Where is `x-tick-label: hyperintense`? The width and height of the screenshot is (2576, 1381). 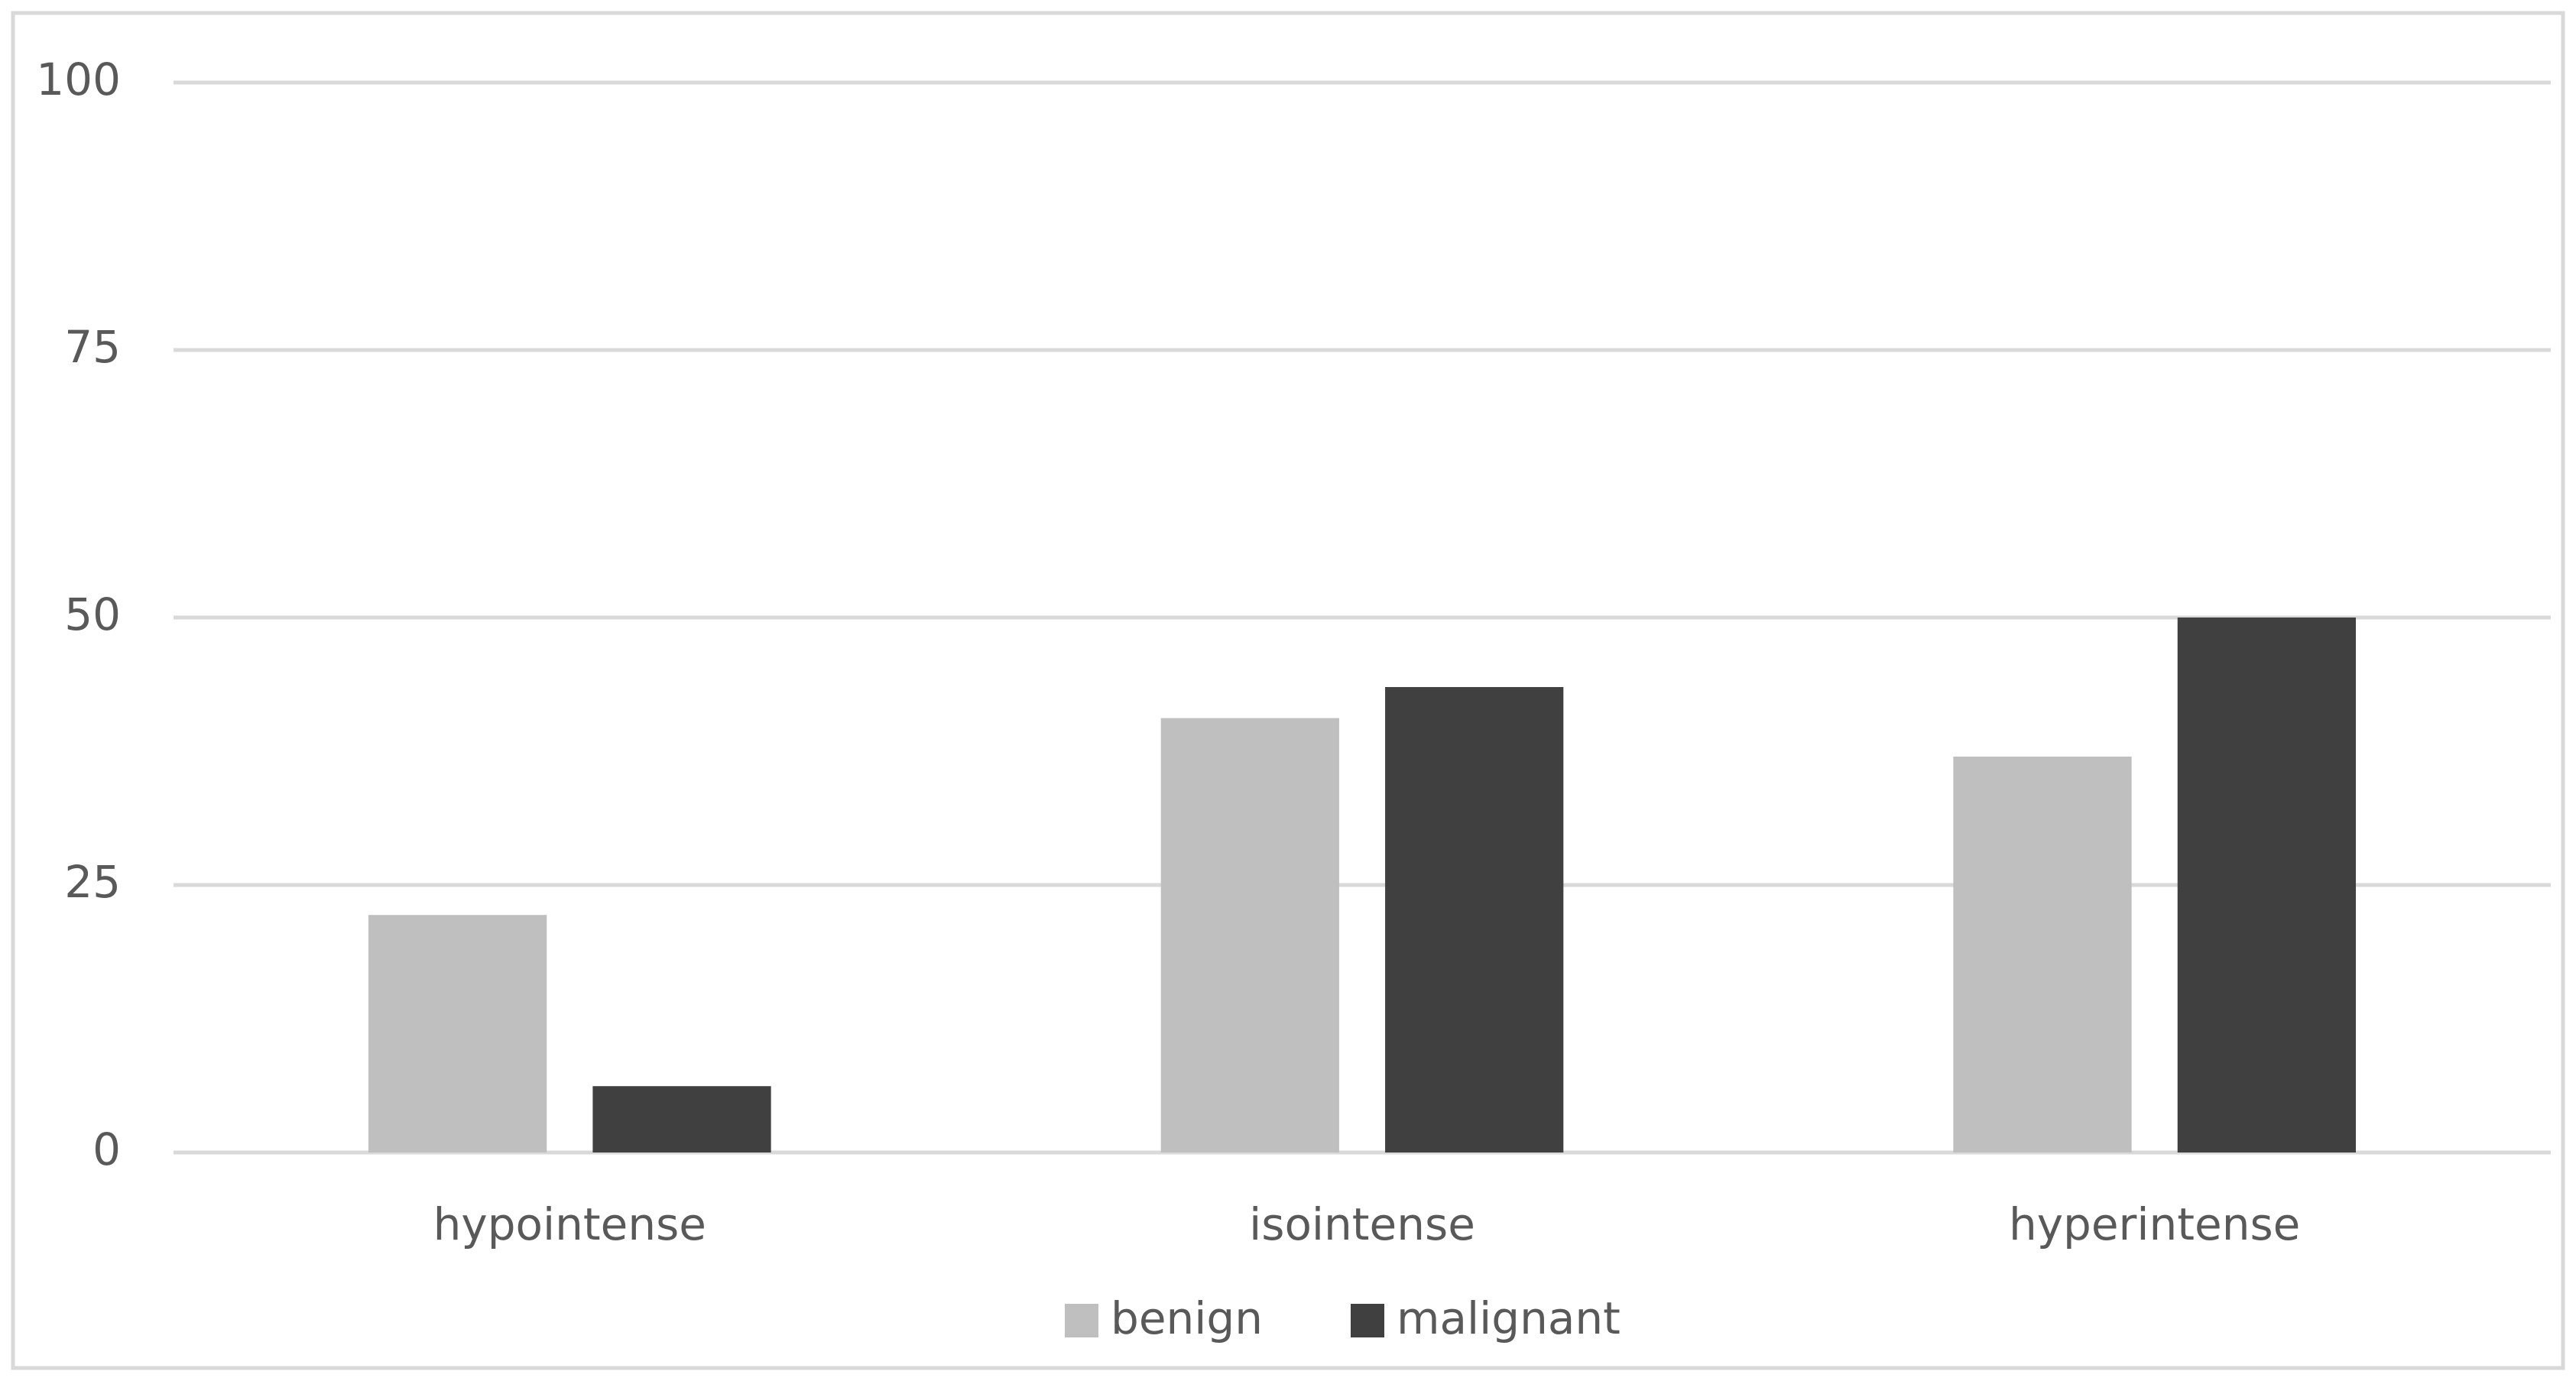 x-tick-label: hyperintense is located at coordinates (2154, 1224).